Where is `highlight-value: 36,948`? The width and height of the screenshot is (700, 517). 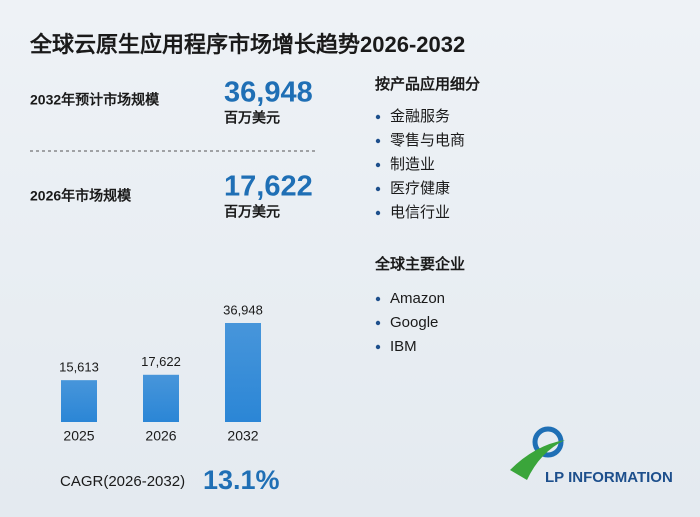
highlight-value: 36,948 is located at coordinates (268, 93).